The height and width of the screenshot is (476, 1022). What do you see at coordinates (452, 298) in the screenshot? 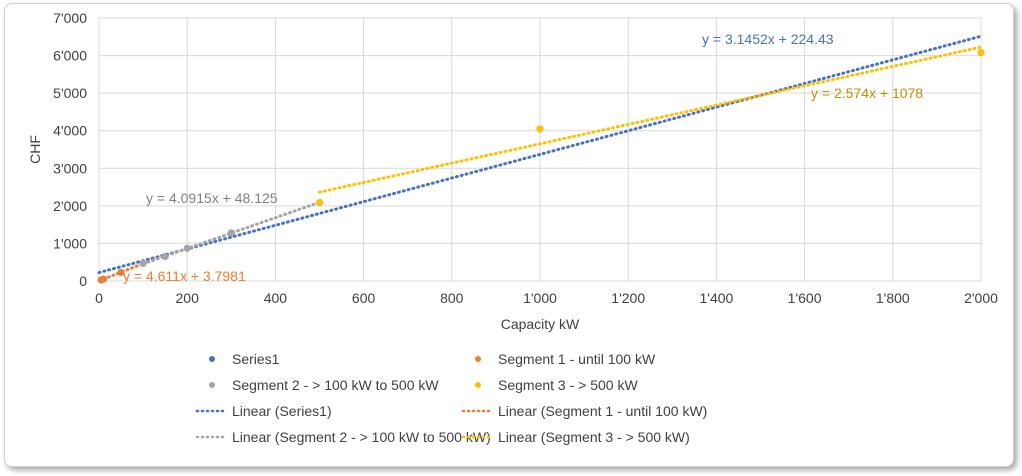
I see `x-tick-label: 800` at bounding box center [452, 298].